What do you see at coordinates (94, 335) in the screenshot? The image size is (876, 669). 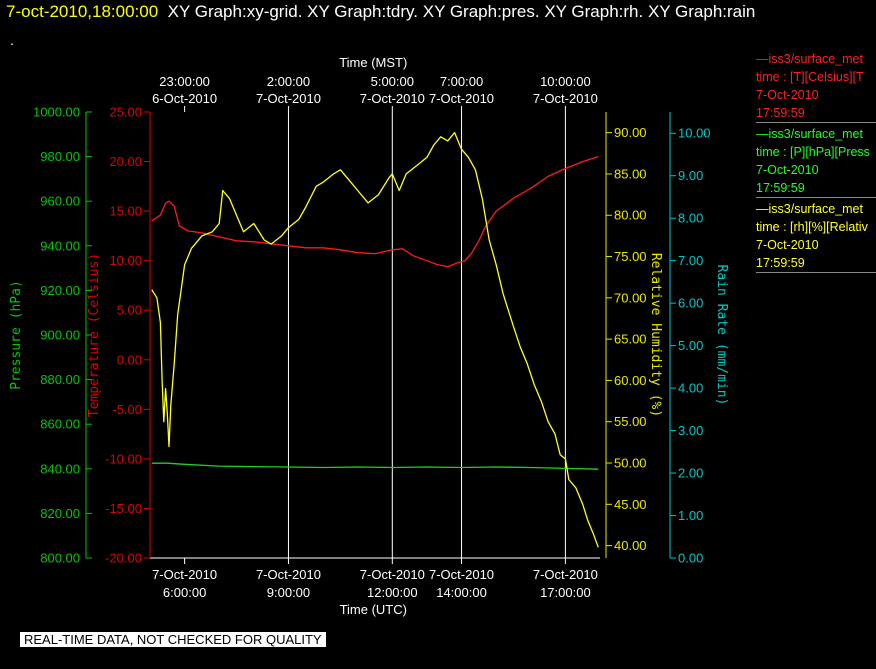 I see `temperature-axis-title: Temperature (Celsius)` at bounding box center [94, 335].